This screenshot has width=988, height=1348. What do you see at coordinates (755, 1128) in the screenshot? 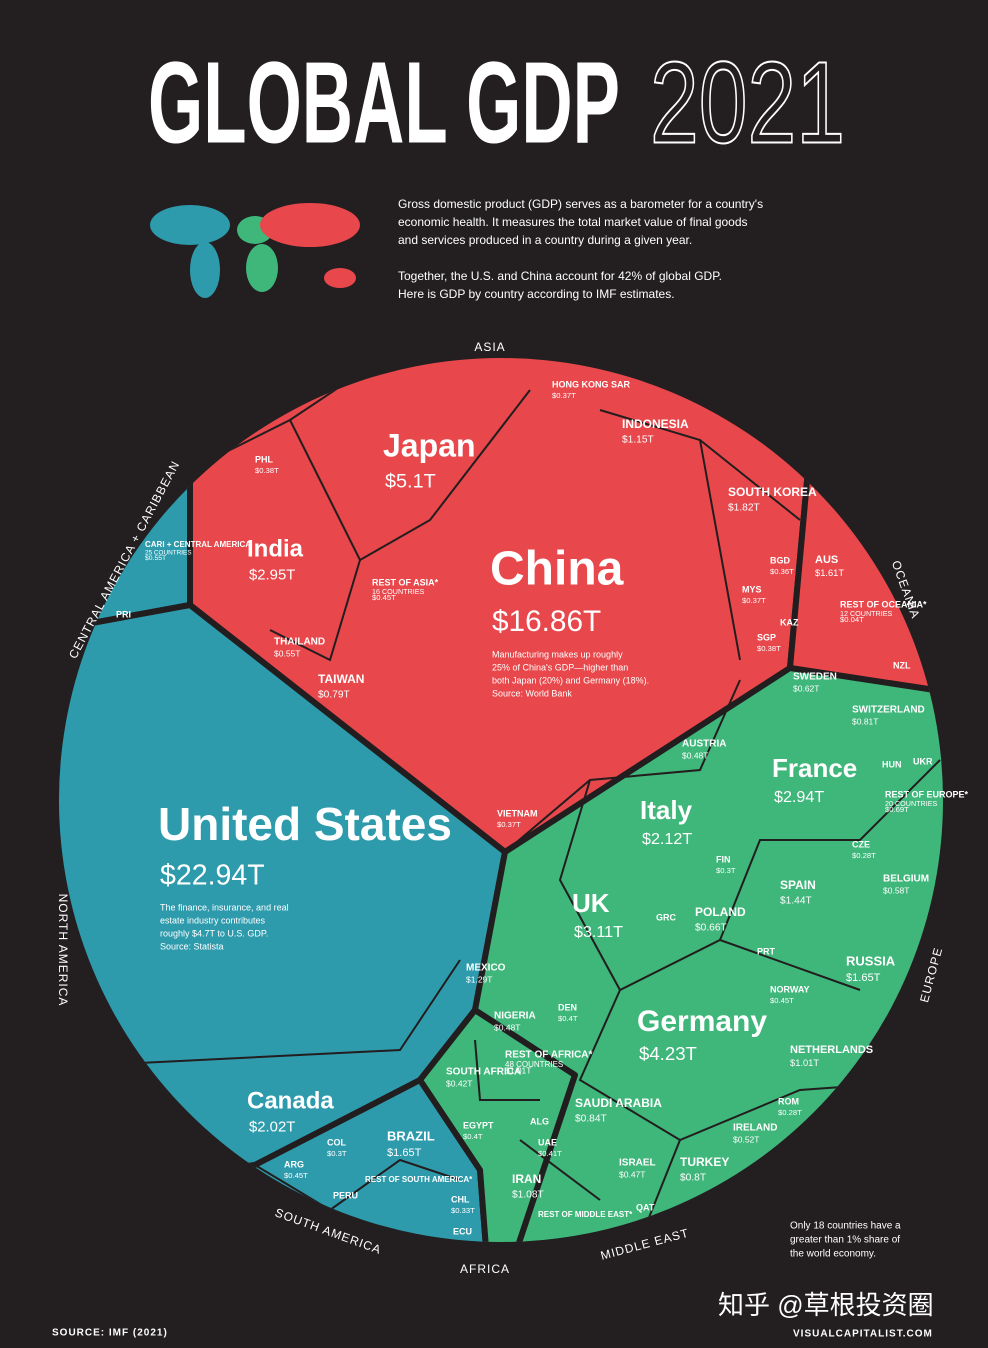
I see `country-name: IRELAND` at bounding box center [755, 1128].